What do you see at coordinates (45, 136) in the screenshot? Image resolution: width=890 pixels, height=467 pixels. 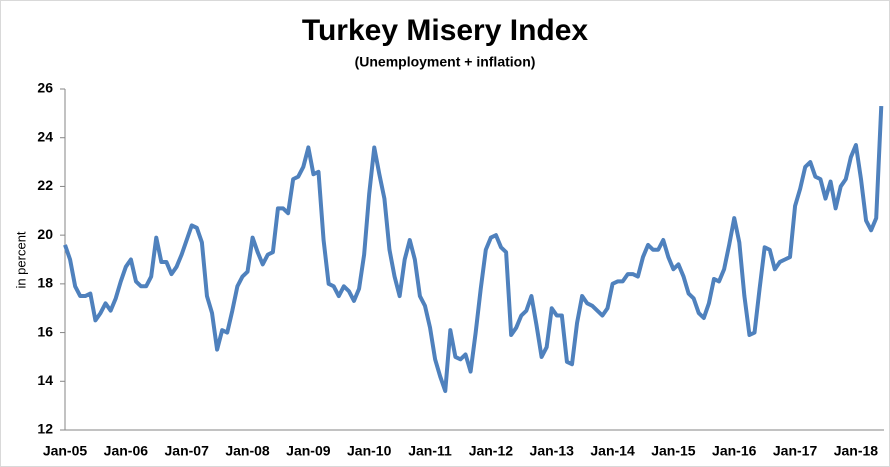 I see `y-tick-label: 24` at bounding box center [45, 136].